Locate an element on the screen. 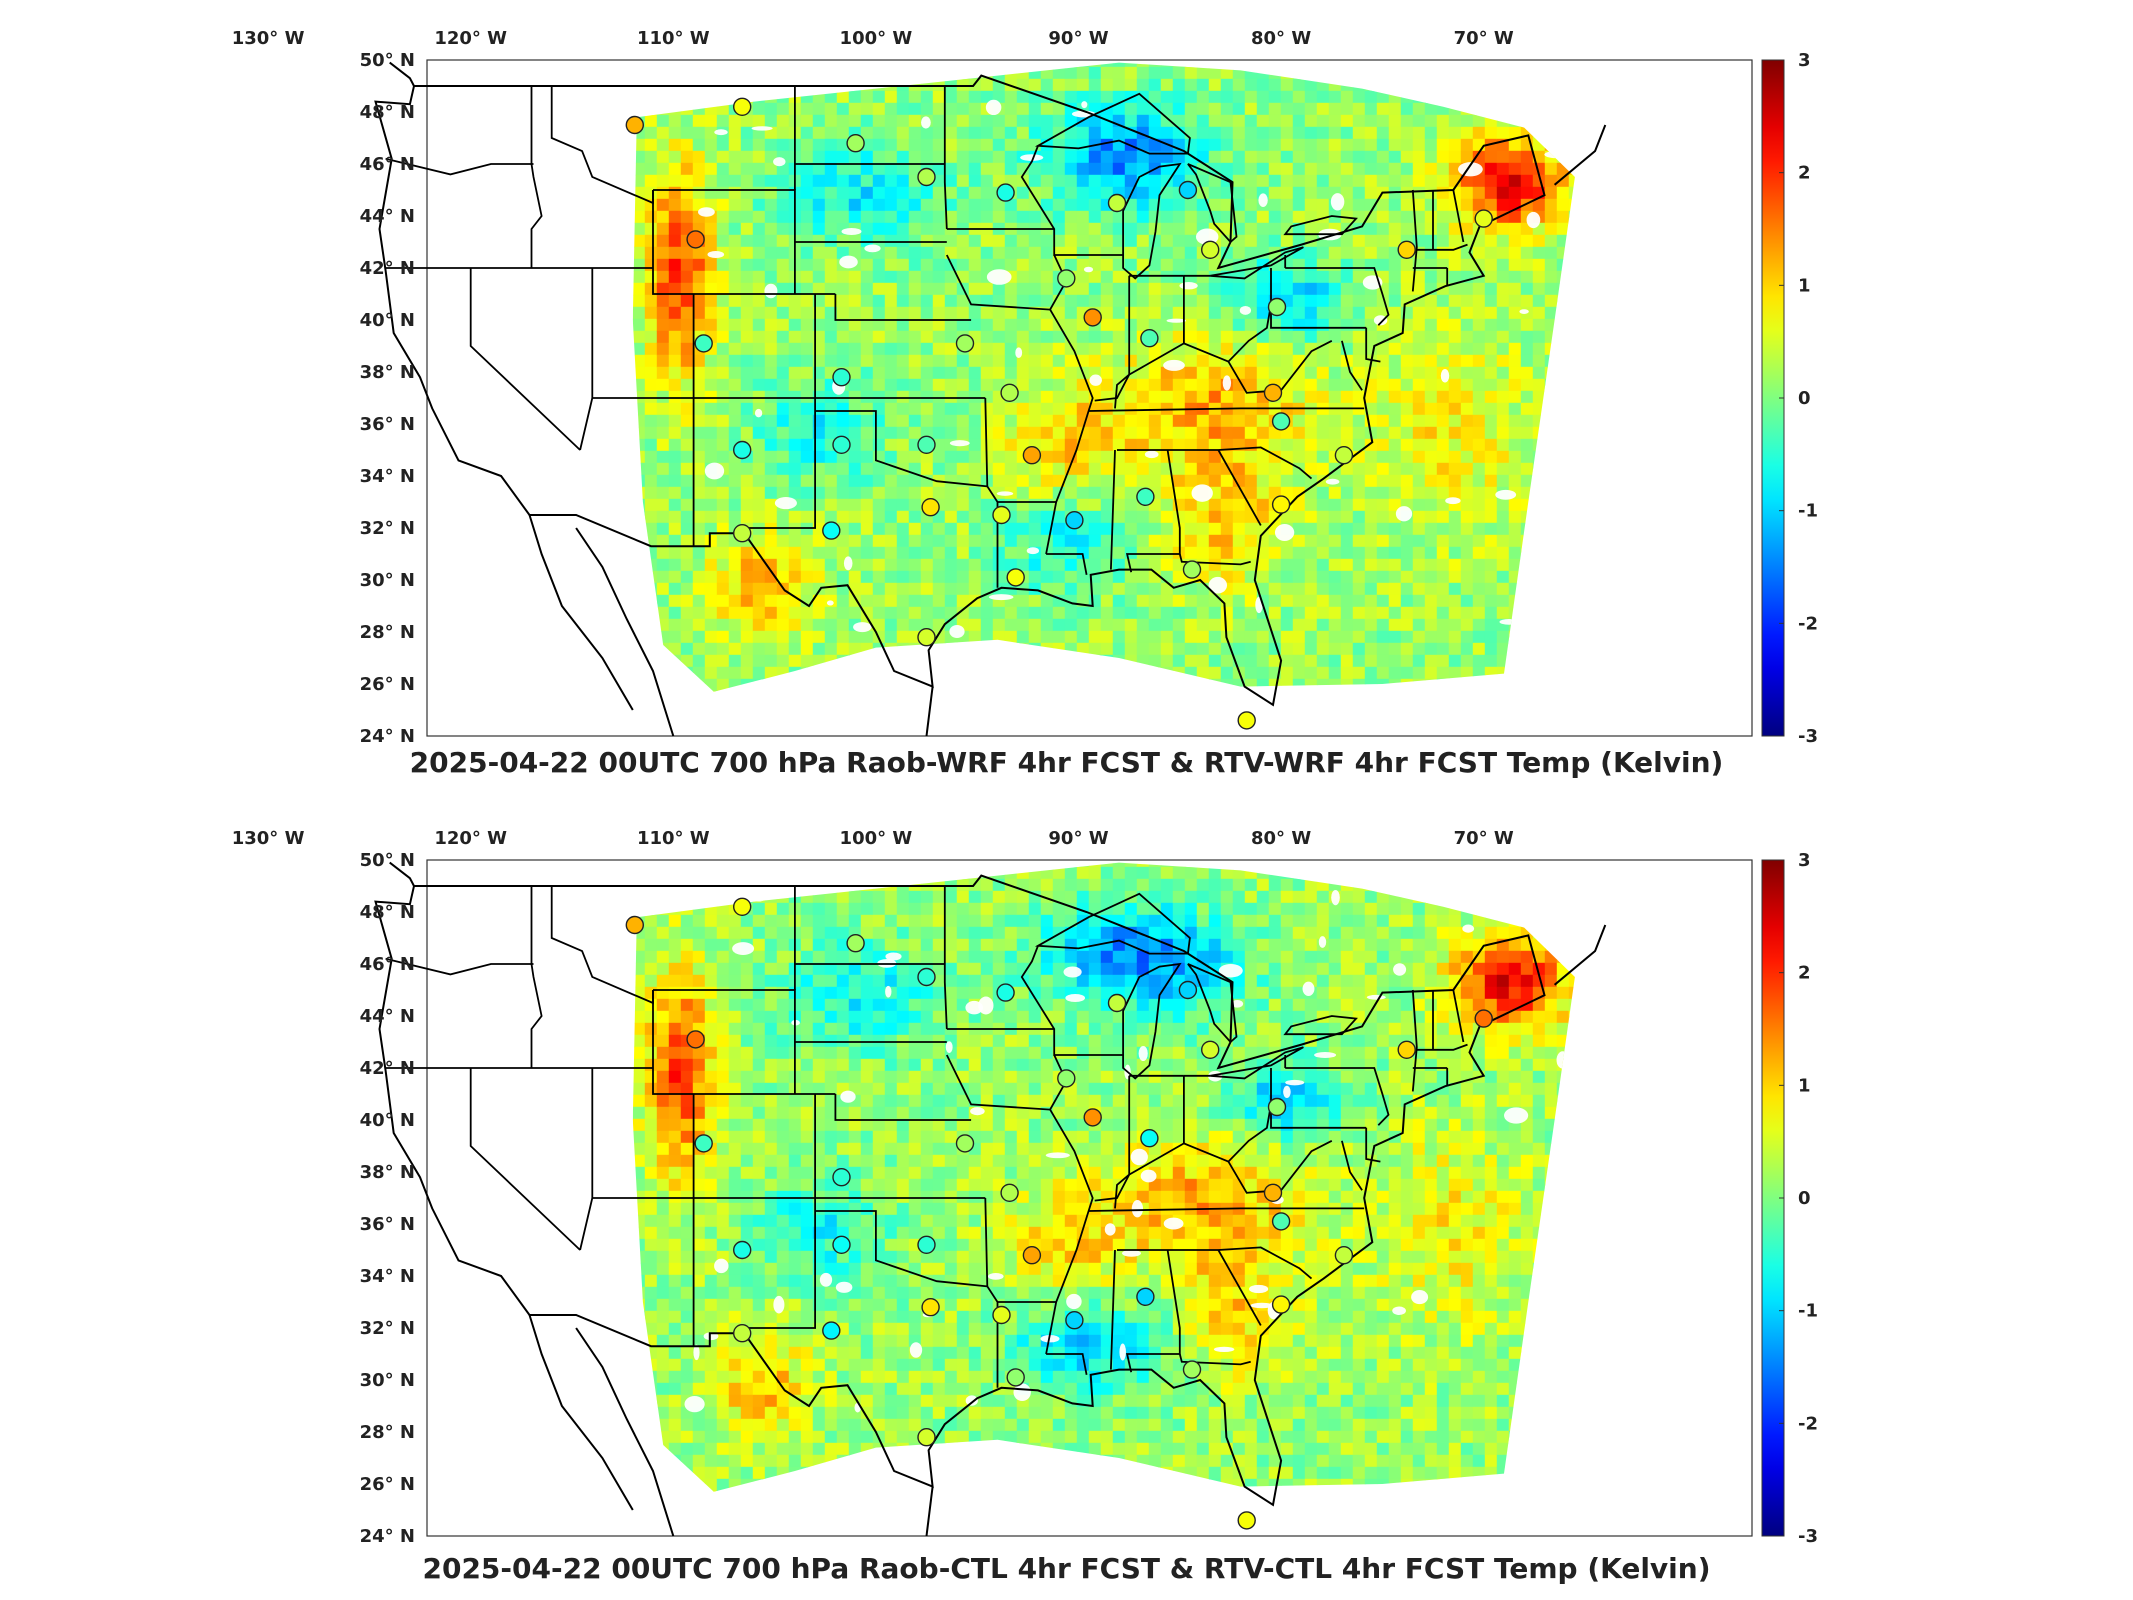  lon-tick-label: 130° W is located at coordinates (268, 838).